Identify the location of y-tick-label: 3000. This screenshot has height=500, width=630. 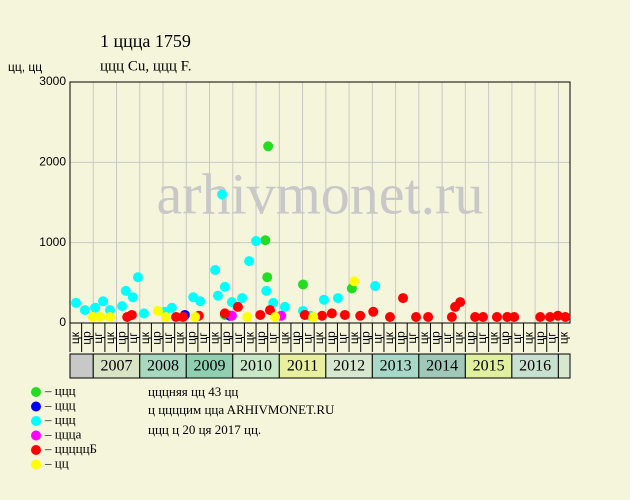
(52, 81).